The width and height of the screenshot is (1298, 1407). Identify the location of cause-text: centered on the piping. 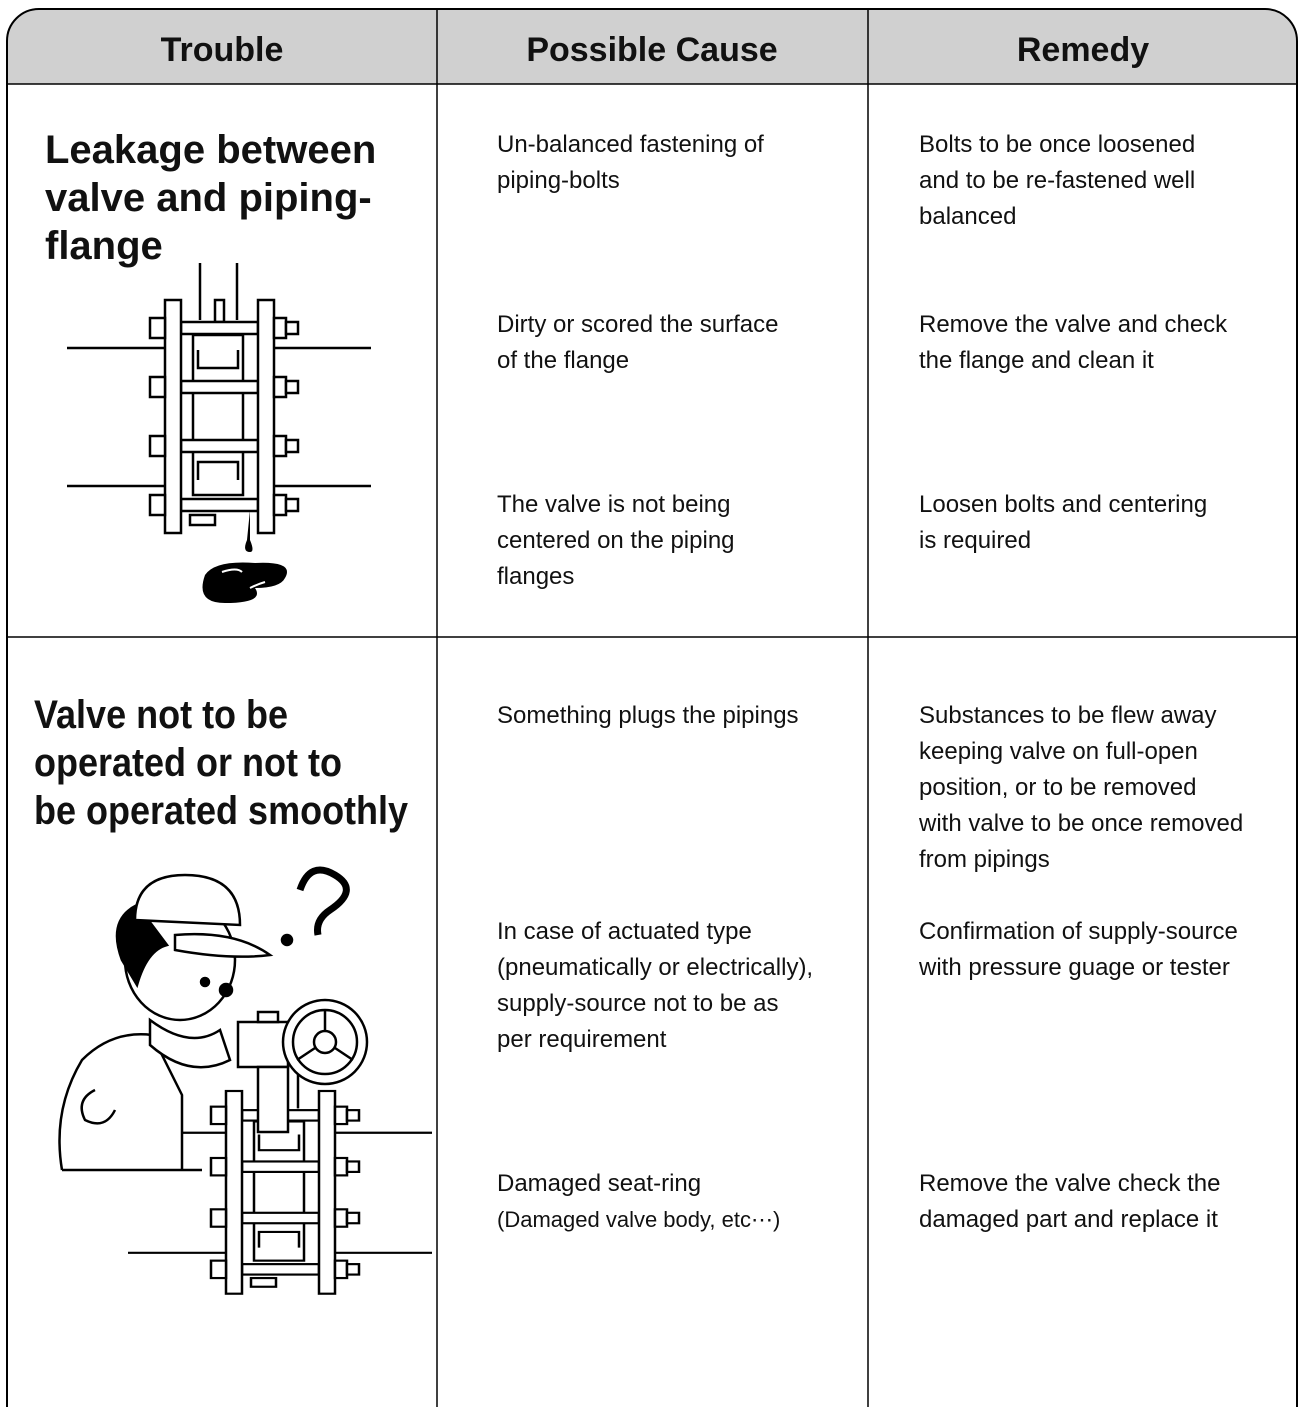
(616, 540).